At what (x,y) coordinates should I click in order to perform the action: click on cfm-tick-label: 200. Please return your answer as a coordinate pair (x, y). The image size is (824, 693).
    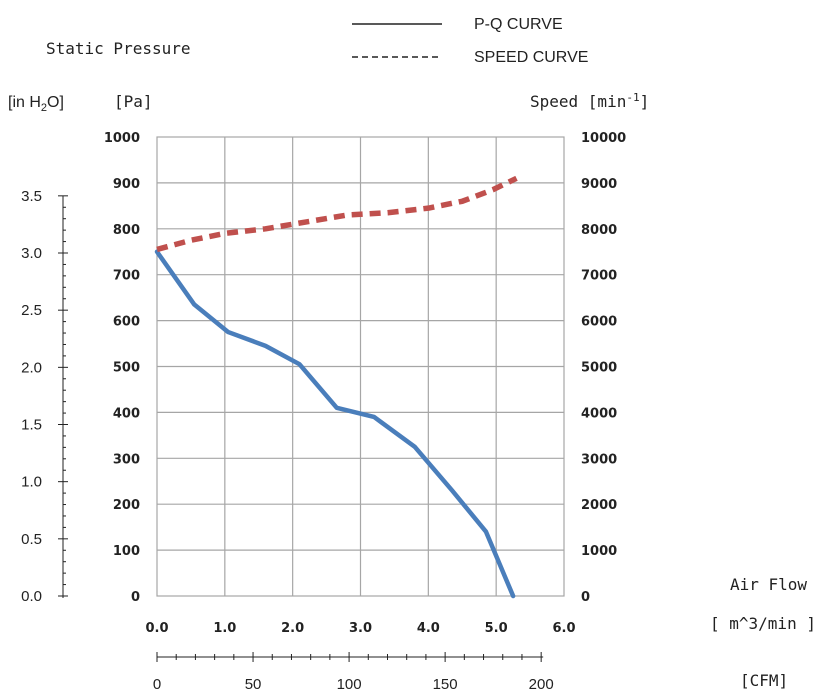
    Looking at the image, I should click on (541, 684).